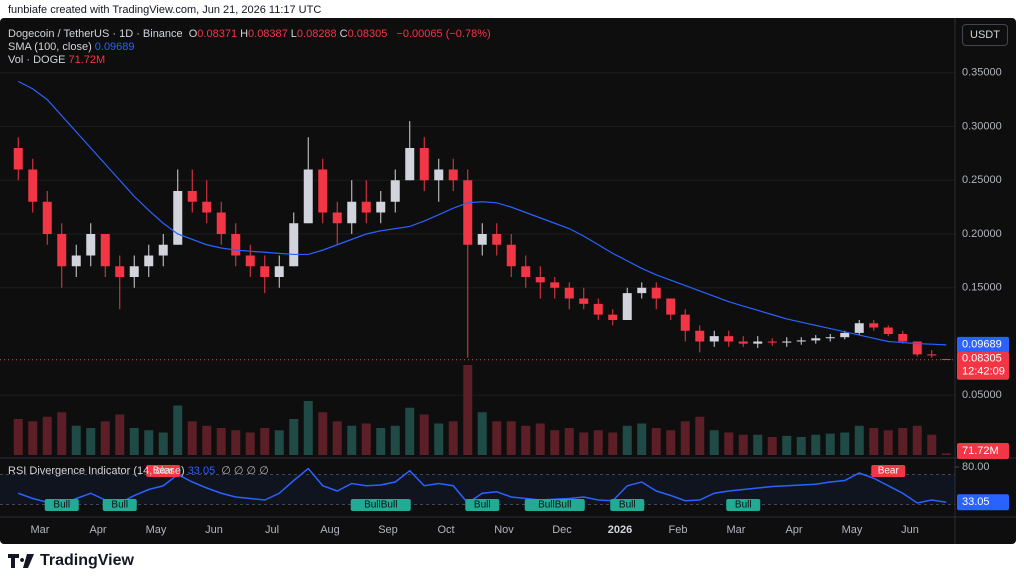 This screenshot has width=1024, height=585. Describe the element at coordinates (96, 471) in the screenshot. I see `rsi-name: RSI Divergence Indicator (14, close)` at that location.